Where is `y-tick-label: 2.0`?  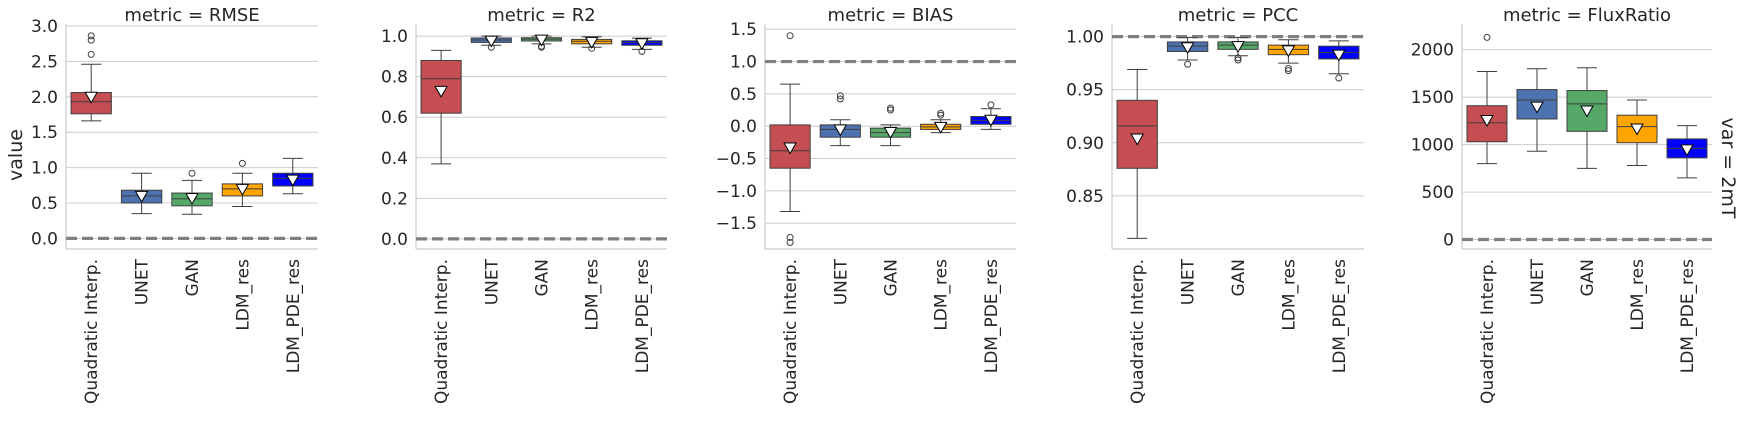
y-tick-label: 2.0 is located at coordinates (44, 98).